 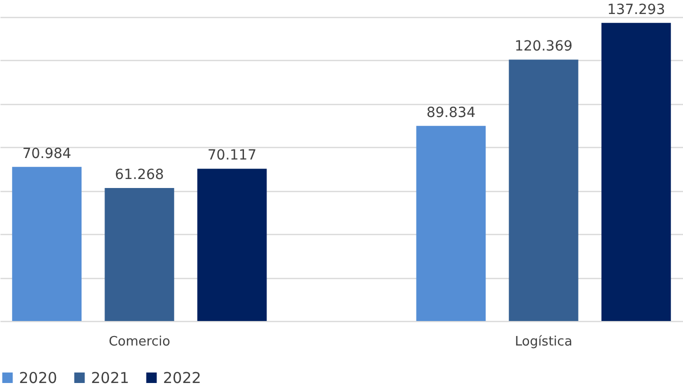 I want to click on data-label: 89.834, so click(x=451, y=112).